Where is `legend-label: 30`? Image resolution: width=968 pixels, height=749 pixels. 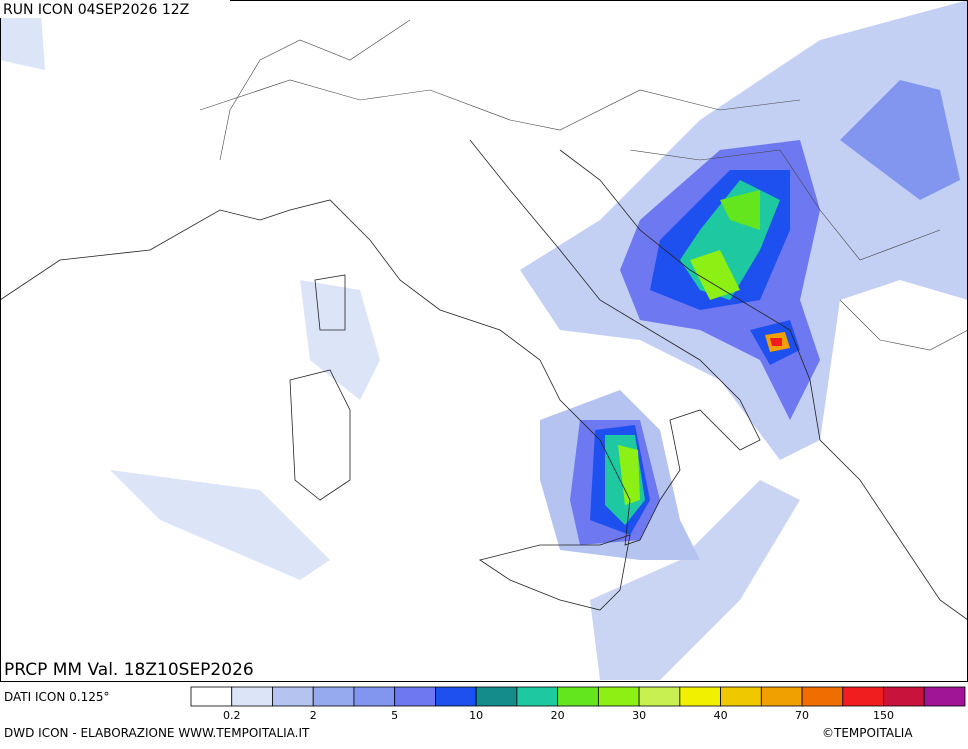 legend-label: 30 is located at coordinates (639, 715).